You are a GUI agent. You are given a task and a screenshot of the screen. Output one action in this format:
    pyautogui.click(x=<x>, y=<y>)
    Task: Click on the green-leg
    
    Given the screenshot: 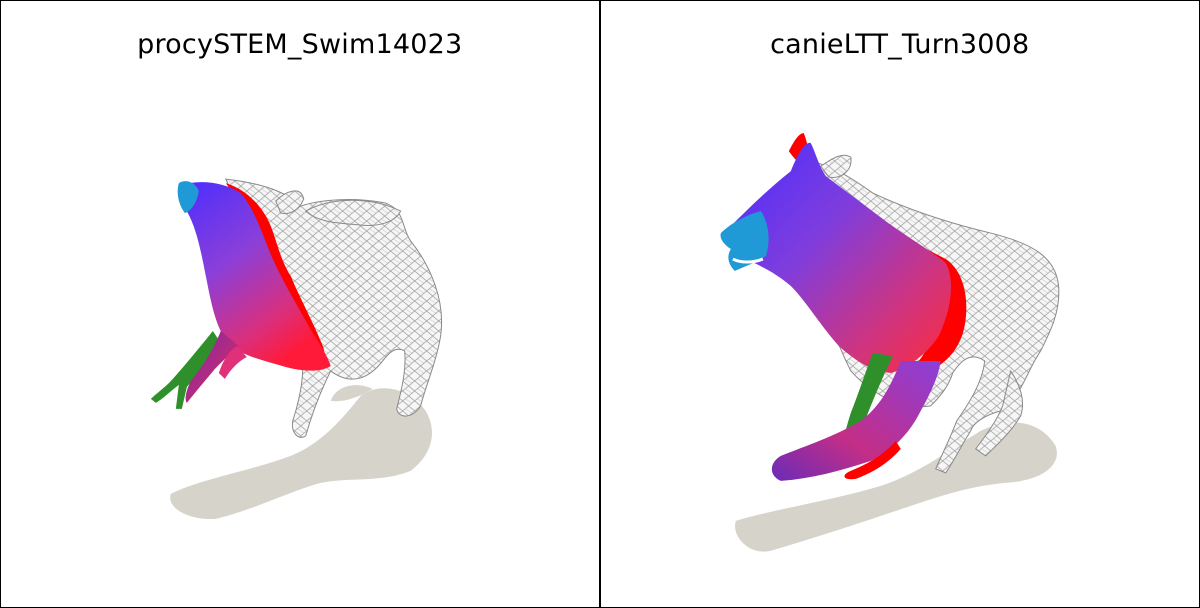 What is the action you would take?
    pyautogui.click(x=186, y=369)
    